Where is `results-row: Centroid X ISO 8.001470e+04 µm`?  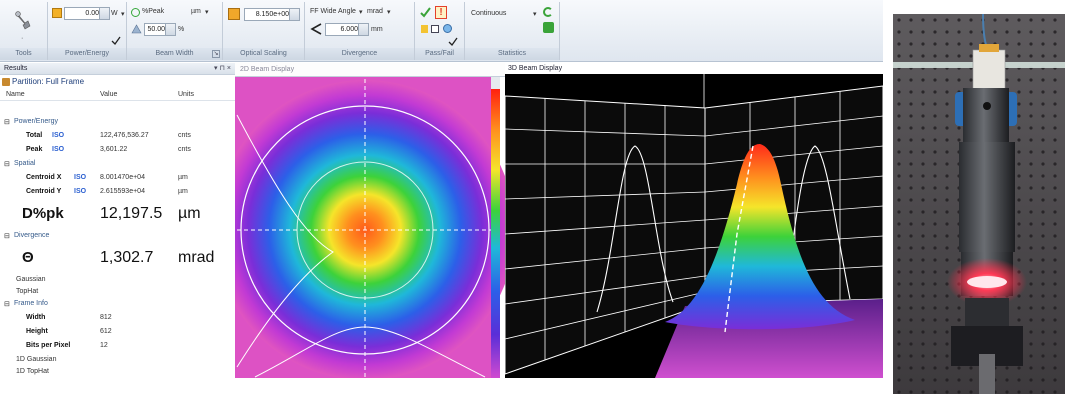 results-row: Centroid X ISO 8.001470e+04 µm is located at coordinates (117, 178).